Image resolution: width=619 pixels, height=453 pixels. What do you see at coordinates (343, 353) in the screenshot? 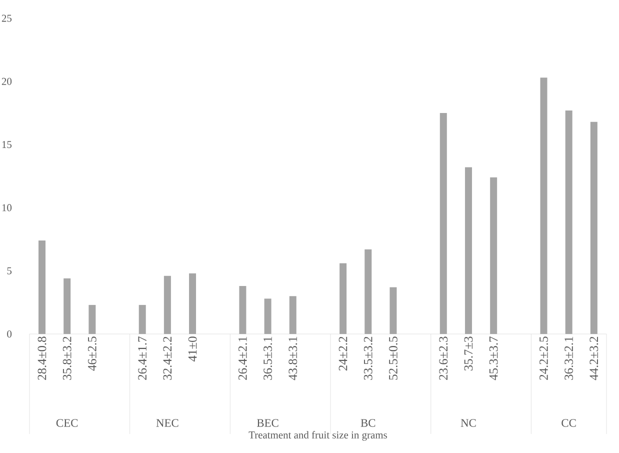
I see `x-tick-label: 24±2.2` at bounding box center [343, 353].